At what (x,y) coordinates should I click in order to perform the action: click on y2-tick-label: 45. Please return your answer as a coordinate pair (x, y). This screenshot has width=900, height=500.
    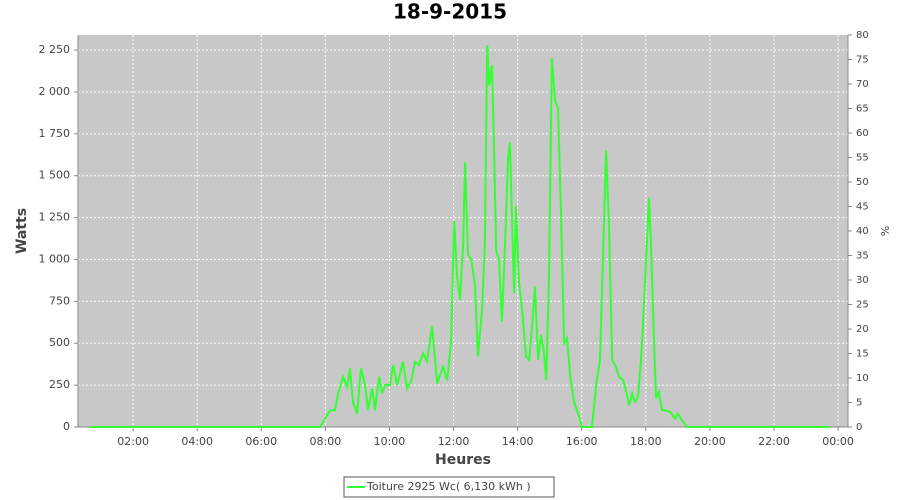
    Looking at the image, I should click on (862, 207).